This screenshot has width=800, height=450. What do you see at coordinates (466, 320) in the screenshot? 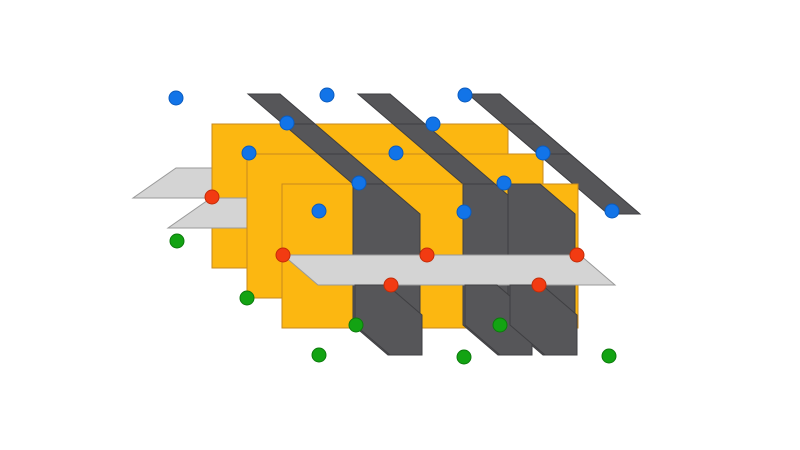
I see `slant-planes-overlay` at bounding box center [466, 320].